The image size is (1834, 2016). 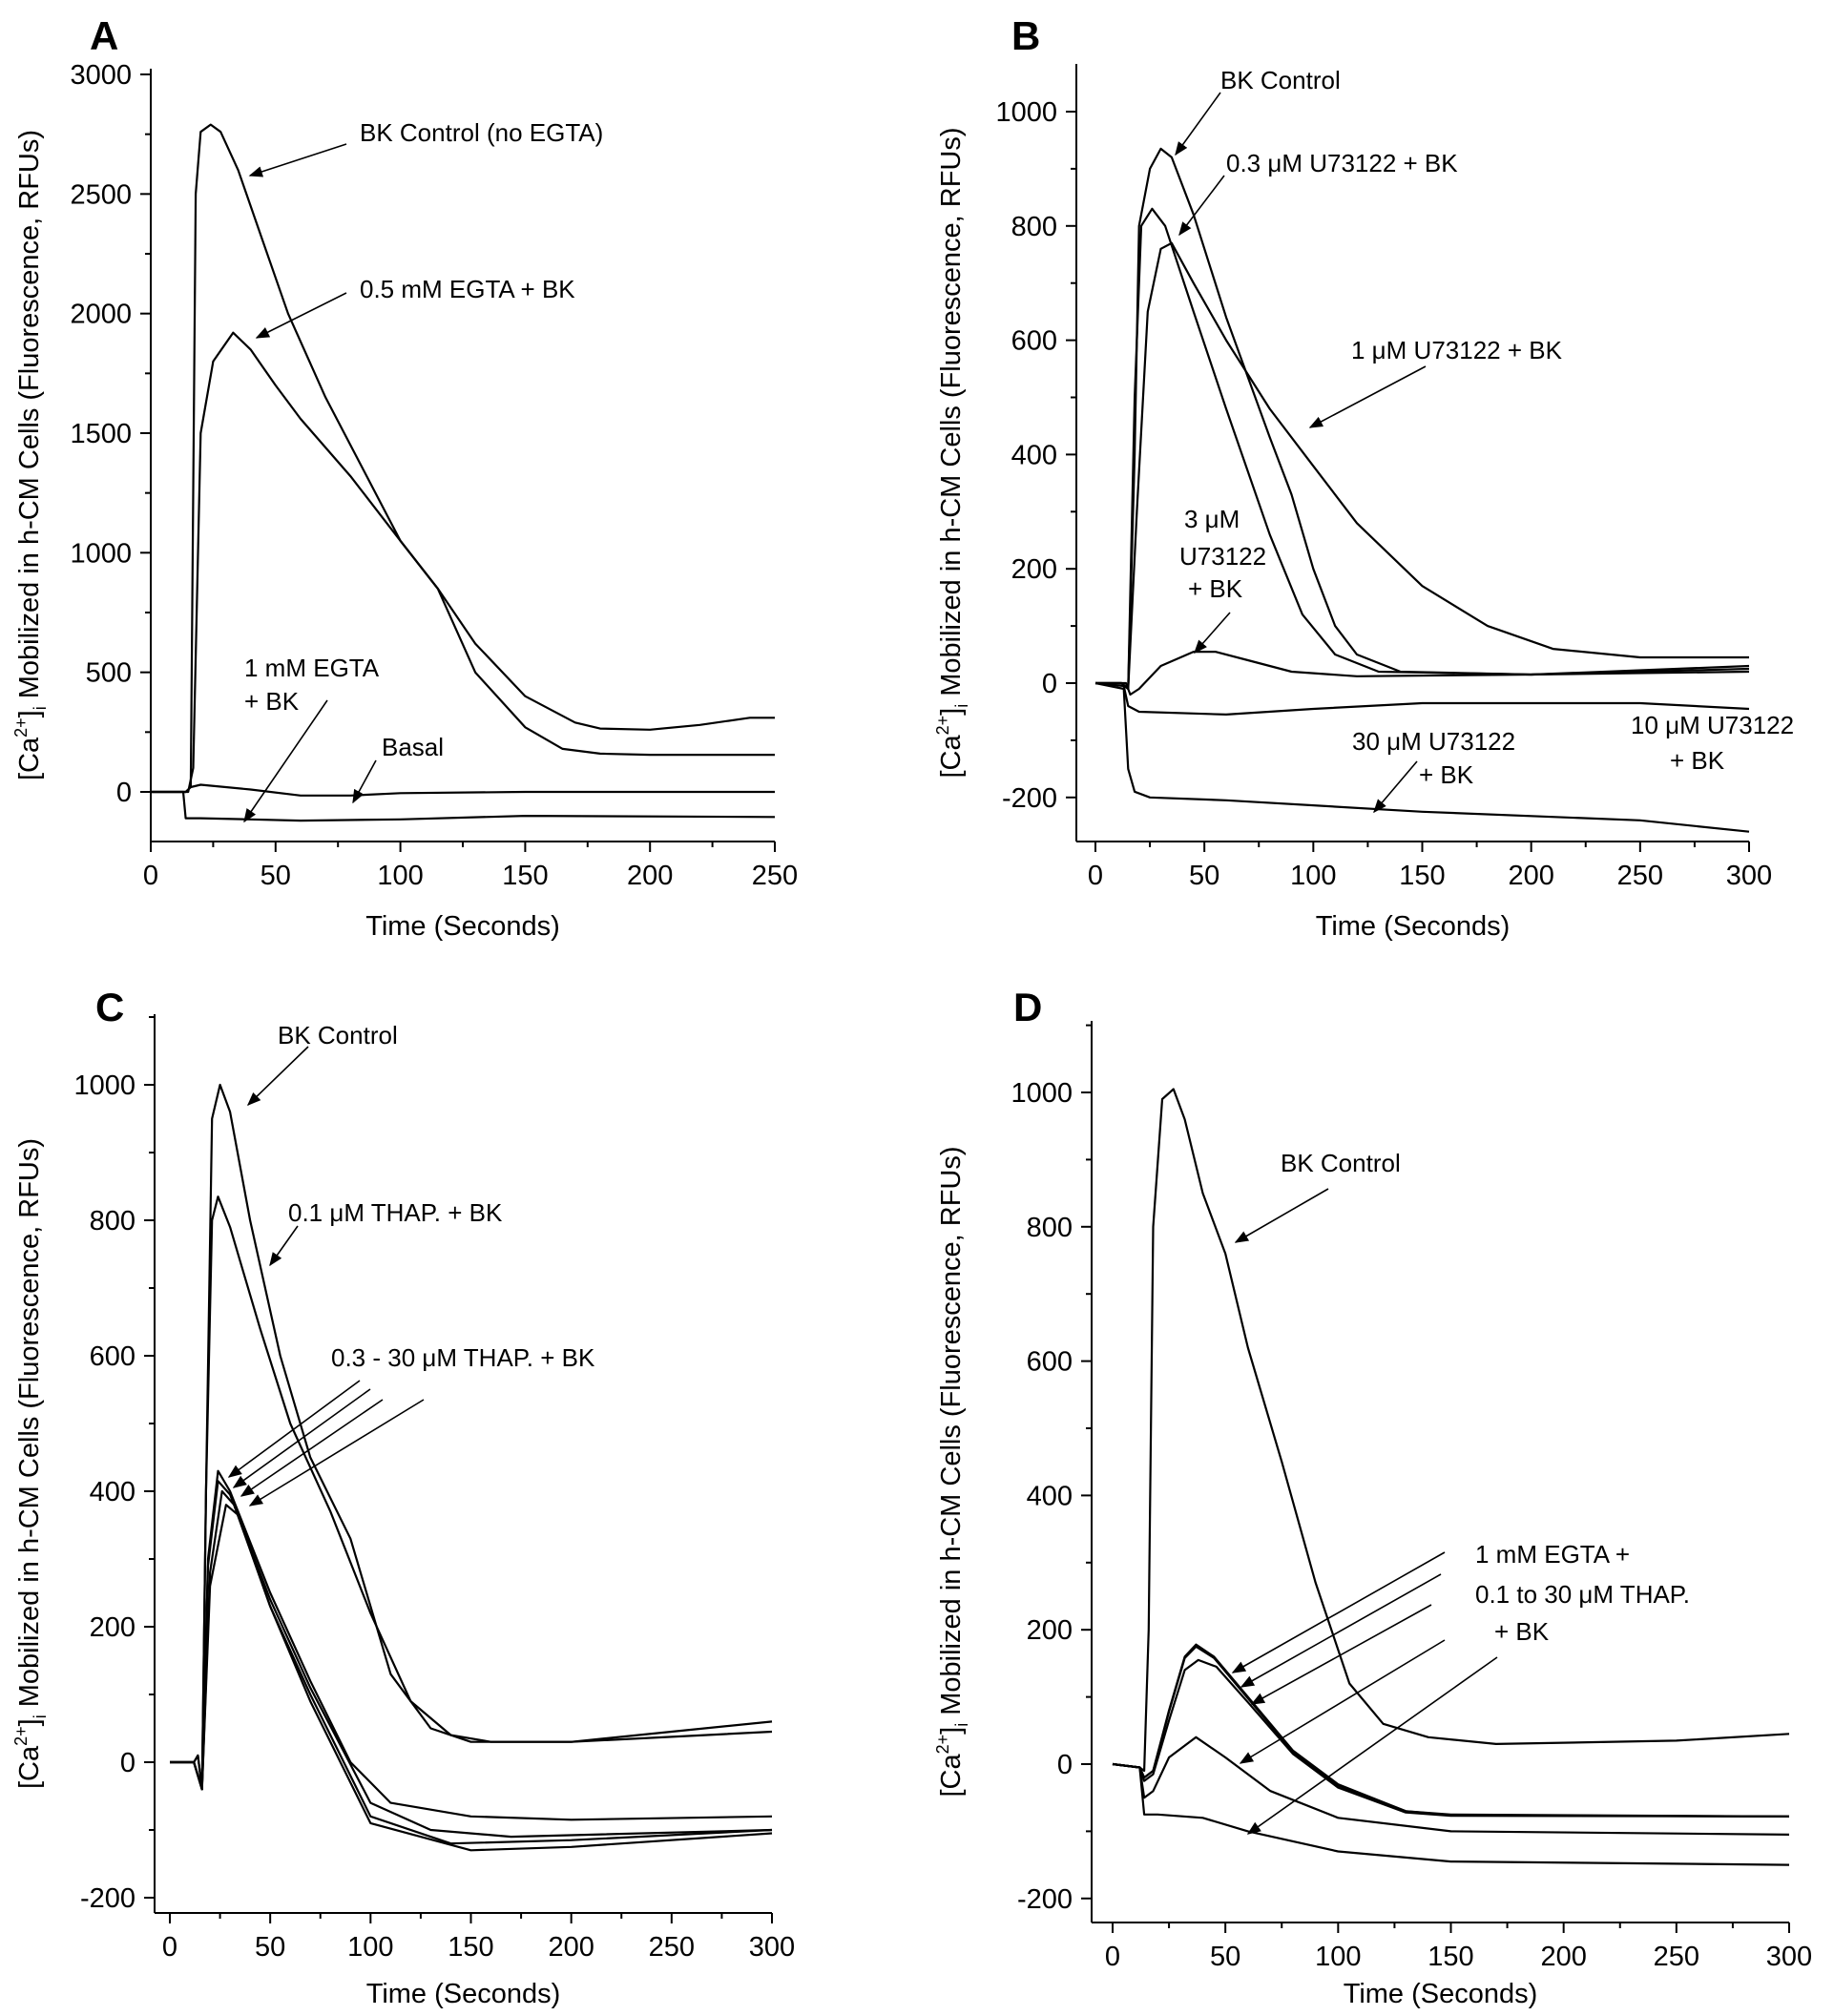 I want to click on annotation-label: 1 mM EGTA, so click(x=312, y=668).